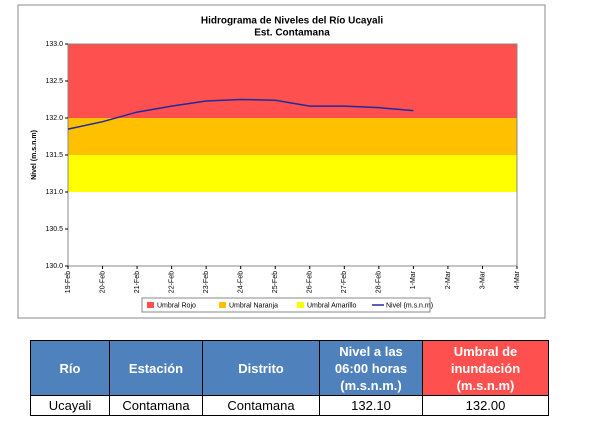 The height and width of the screenshot is (427, 594). Describe the element at coordinates (485, 351) in the screenshot. I see `header-text: Umbral de` at that location.